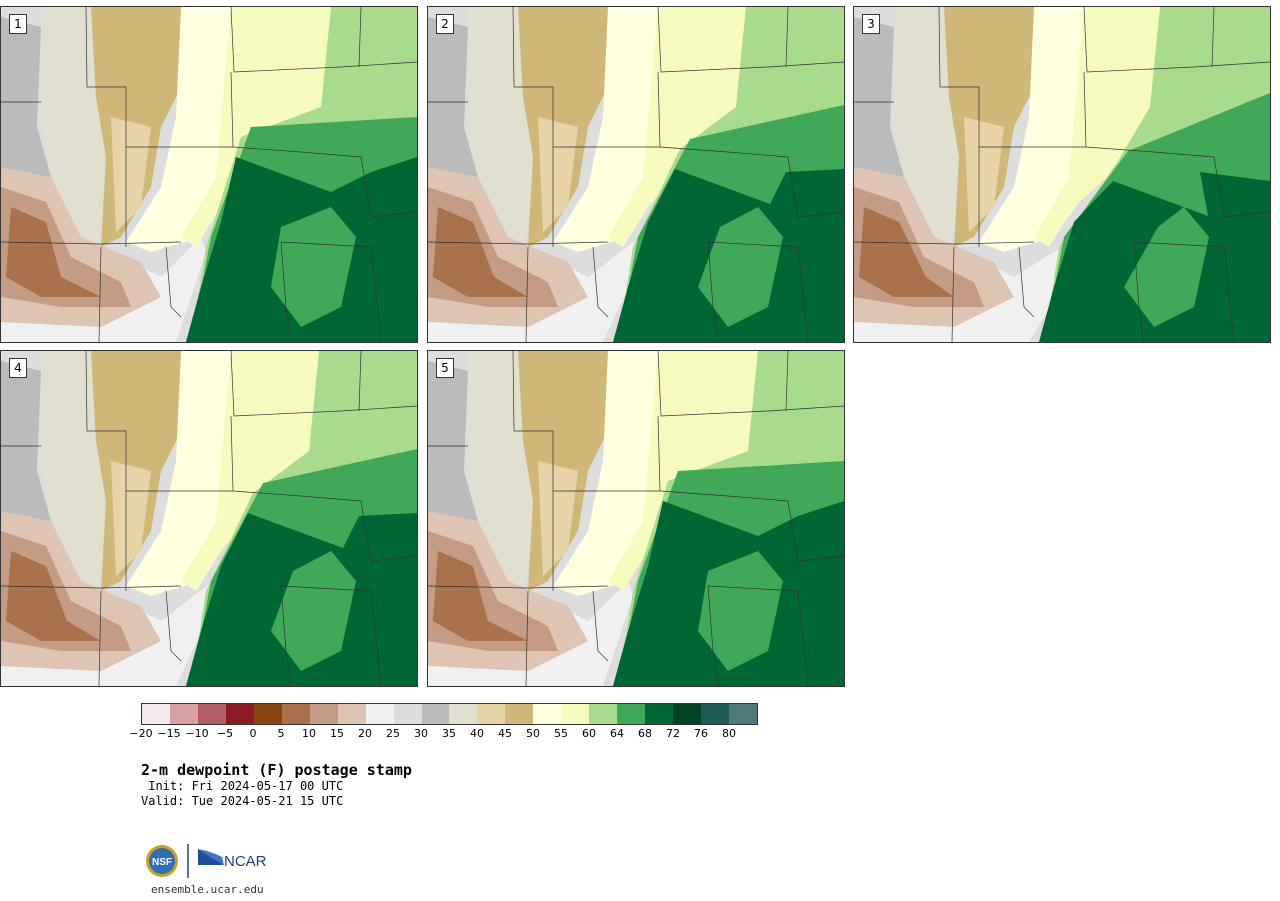 The image size is (1280, 901). I want to click on colorbar-tick-label: 20, so click(365, 733).